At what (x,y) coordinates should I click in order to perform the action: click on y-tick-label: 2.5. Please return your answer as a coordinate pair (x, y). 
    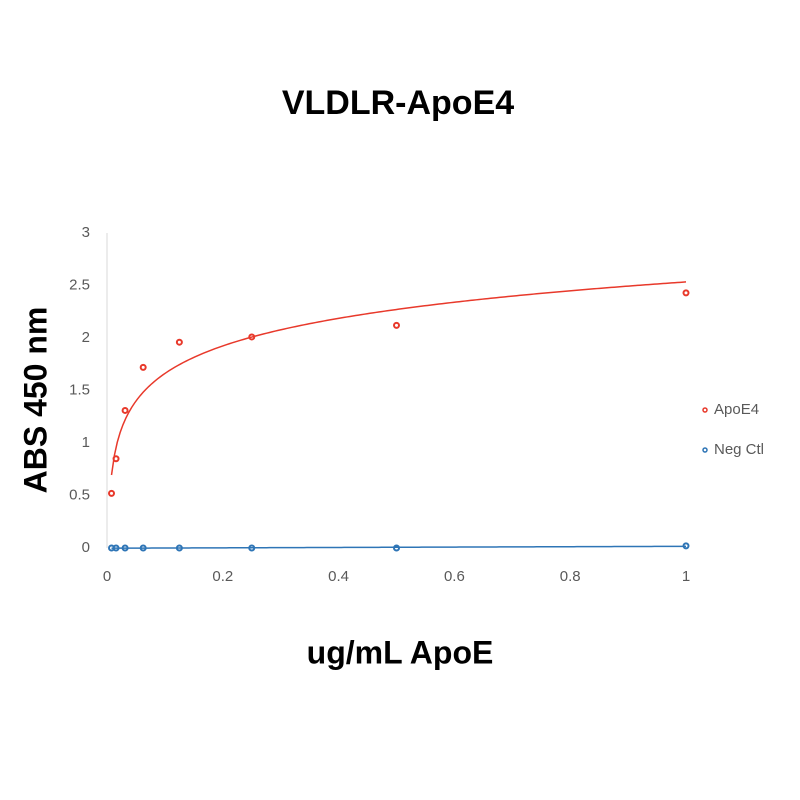
    Looking at the image, I should click on (79, 284).